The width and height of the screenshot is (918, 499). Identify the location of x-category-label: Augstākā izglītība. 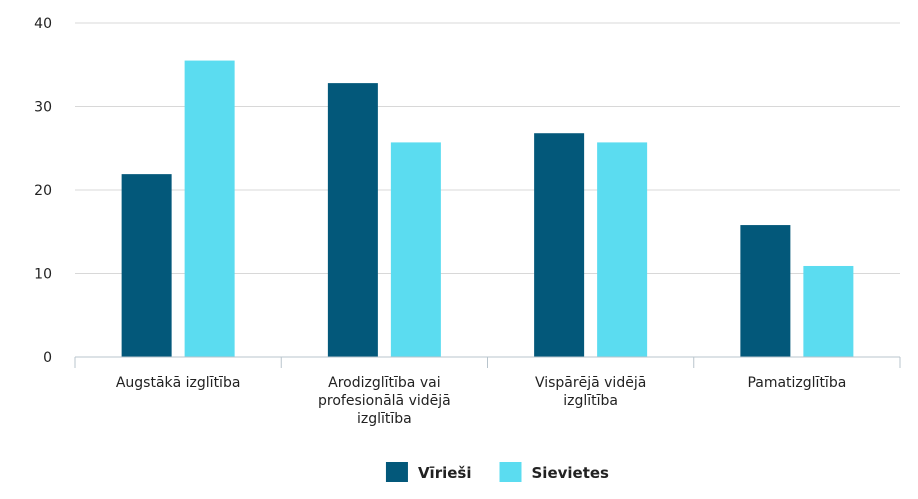
(178, 383).